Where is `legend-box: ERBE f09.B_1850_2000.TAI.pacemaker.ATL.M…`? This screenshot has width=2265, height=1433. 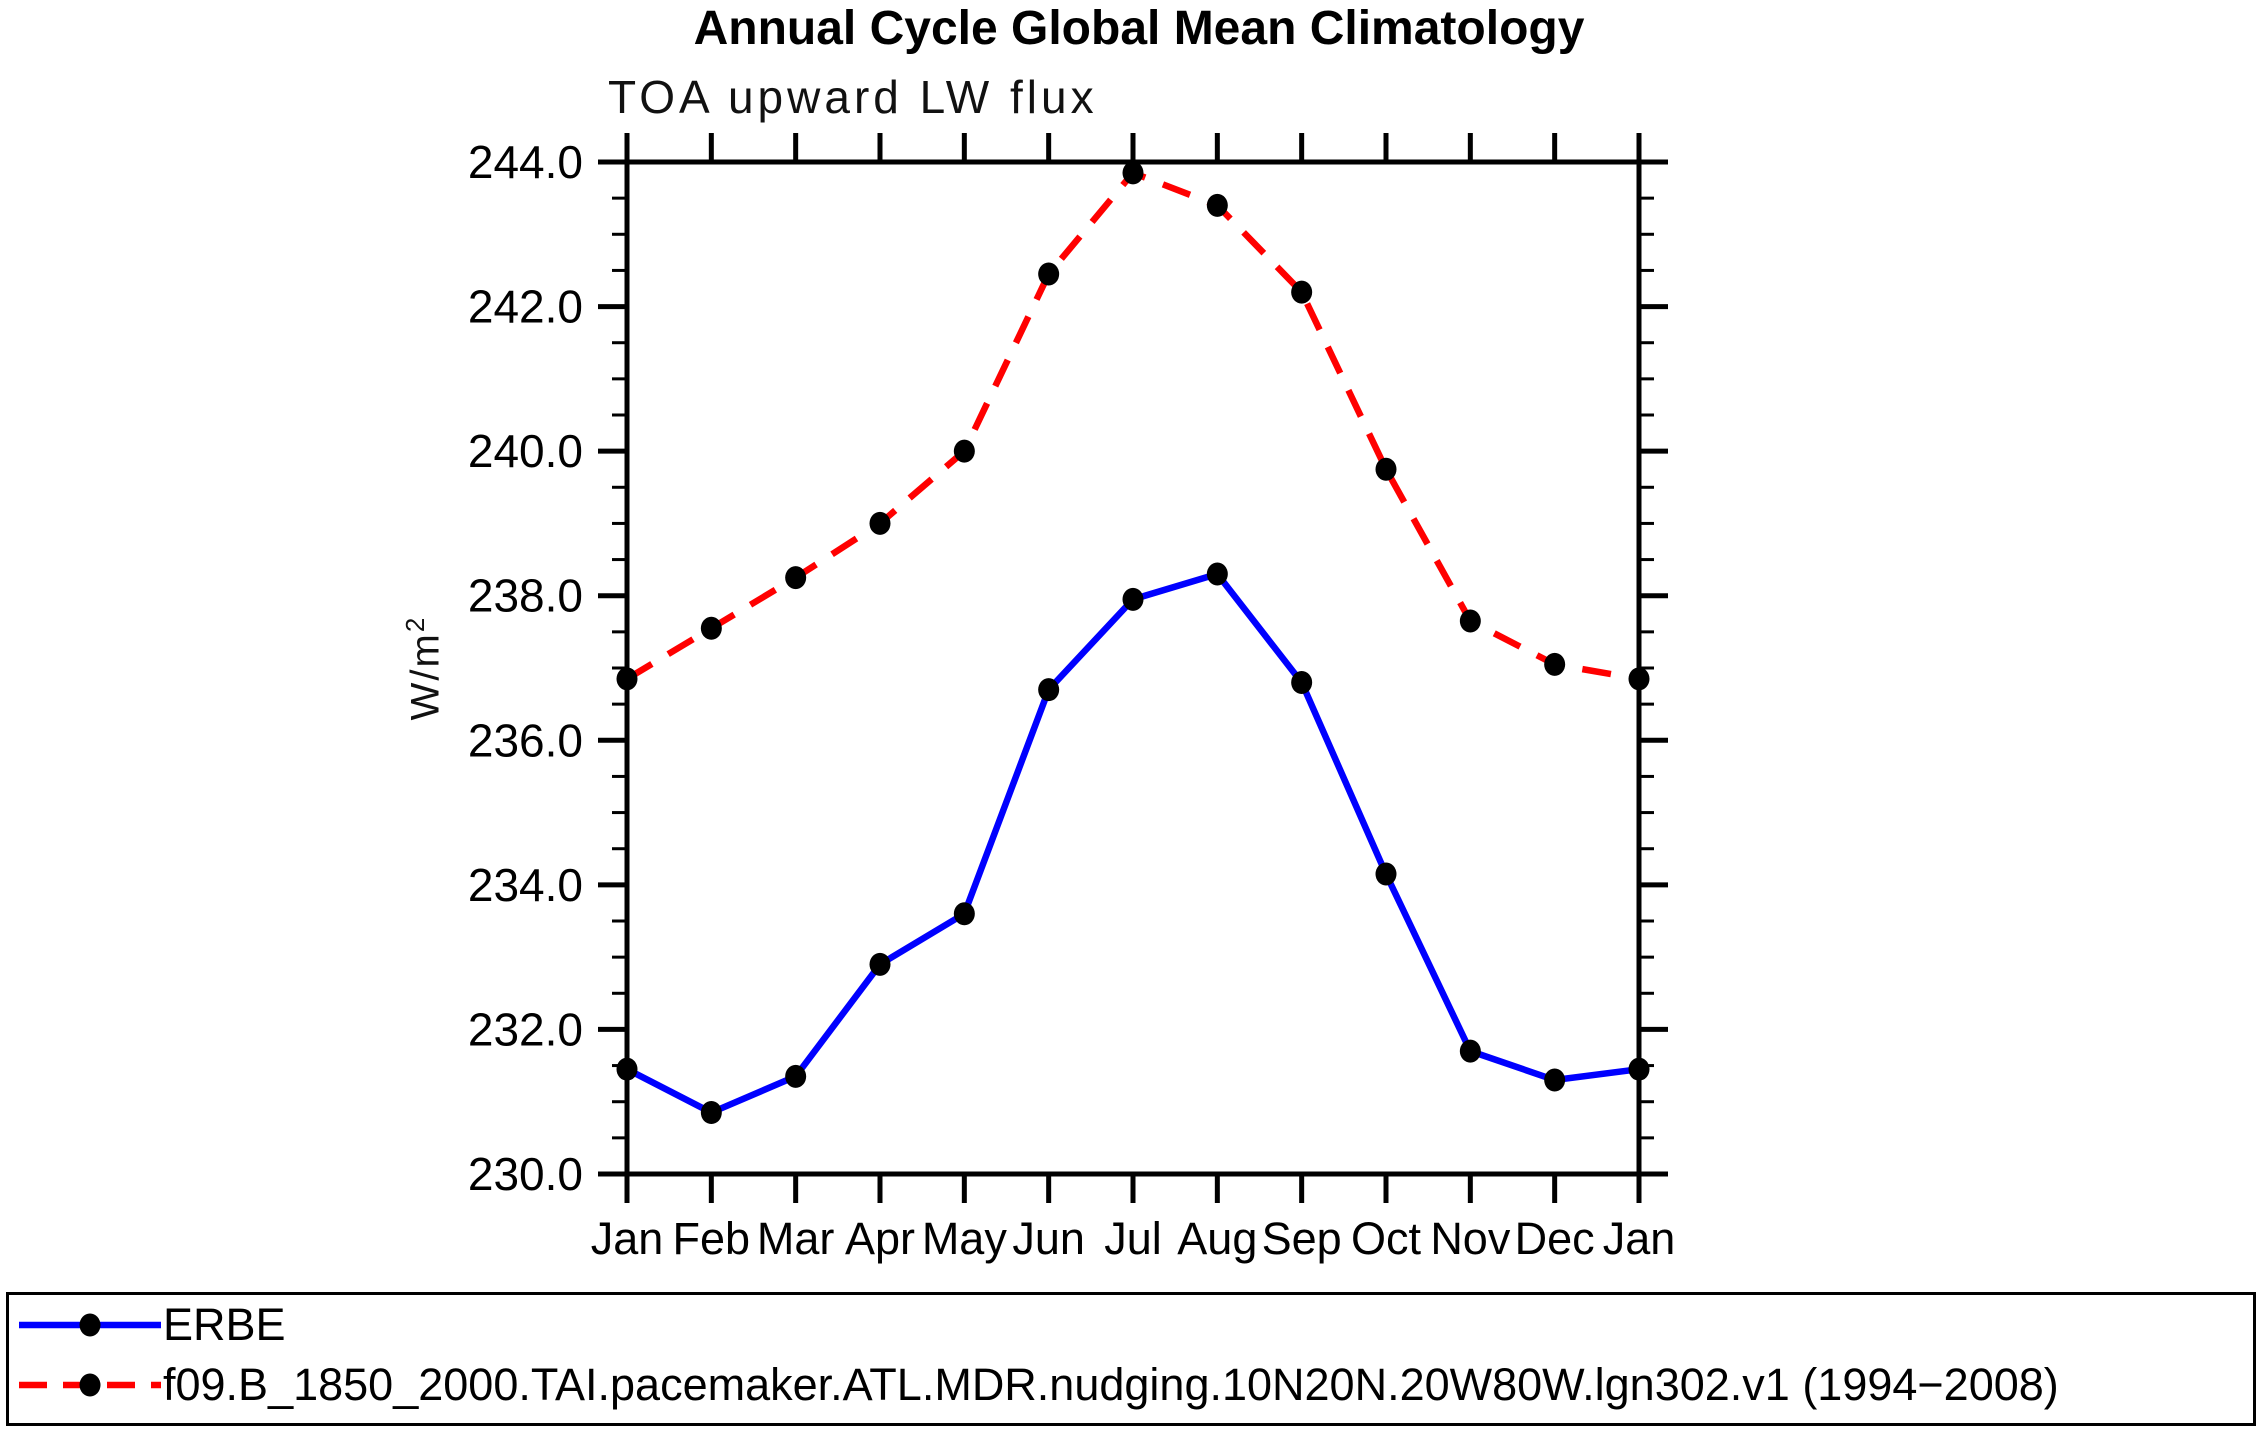 legend-box: ERBE f09.B_1850_2000.TAI.pacemaker.ATL.M… is located at coordinates (1131, 1359).